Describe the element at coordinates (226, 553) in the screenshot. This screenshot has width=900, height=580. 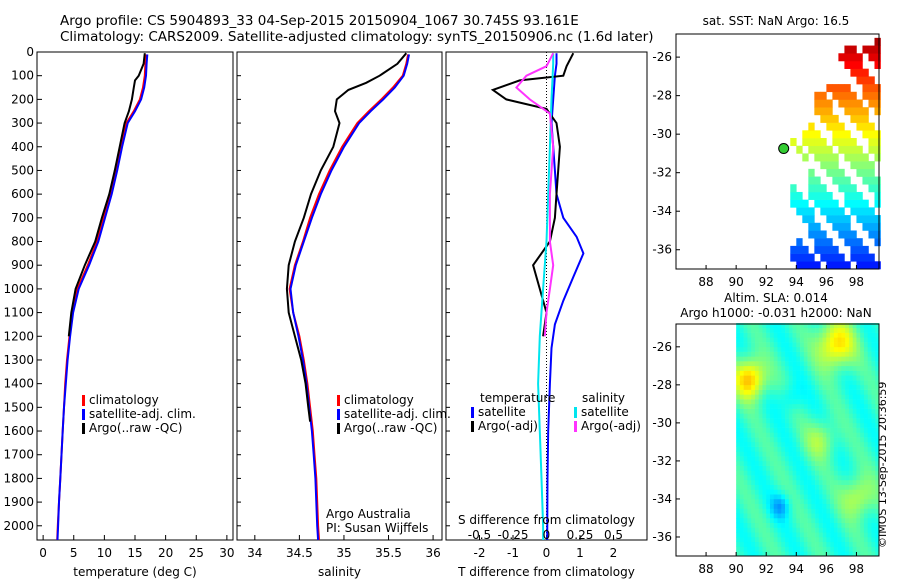
I see `temp-xtick-label-6: 30` at that location.